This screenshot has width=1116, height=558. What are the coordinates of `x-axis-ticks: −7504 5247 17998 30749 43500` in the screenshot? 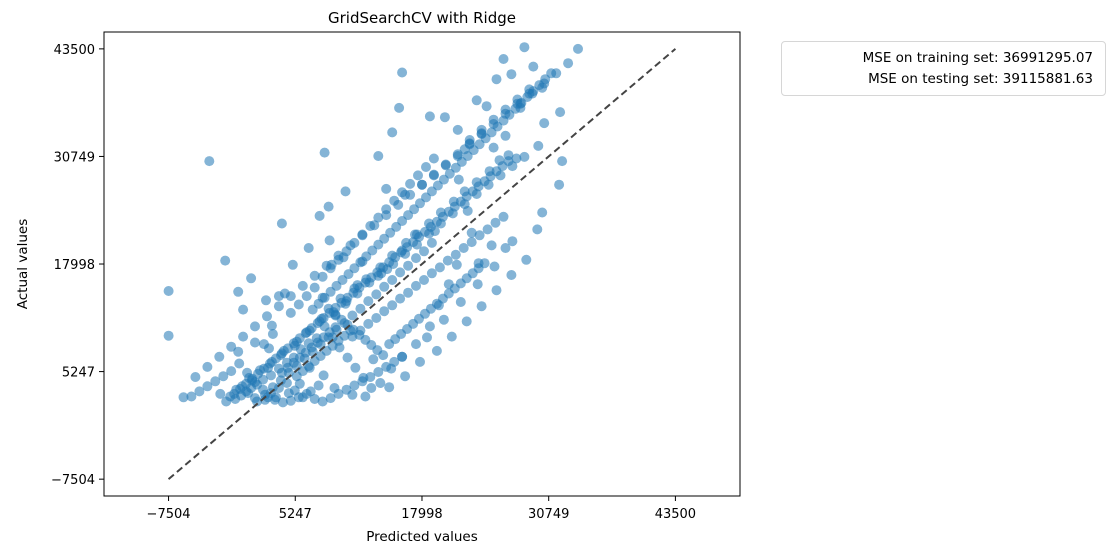 It's located at (421, 509).